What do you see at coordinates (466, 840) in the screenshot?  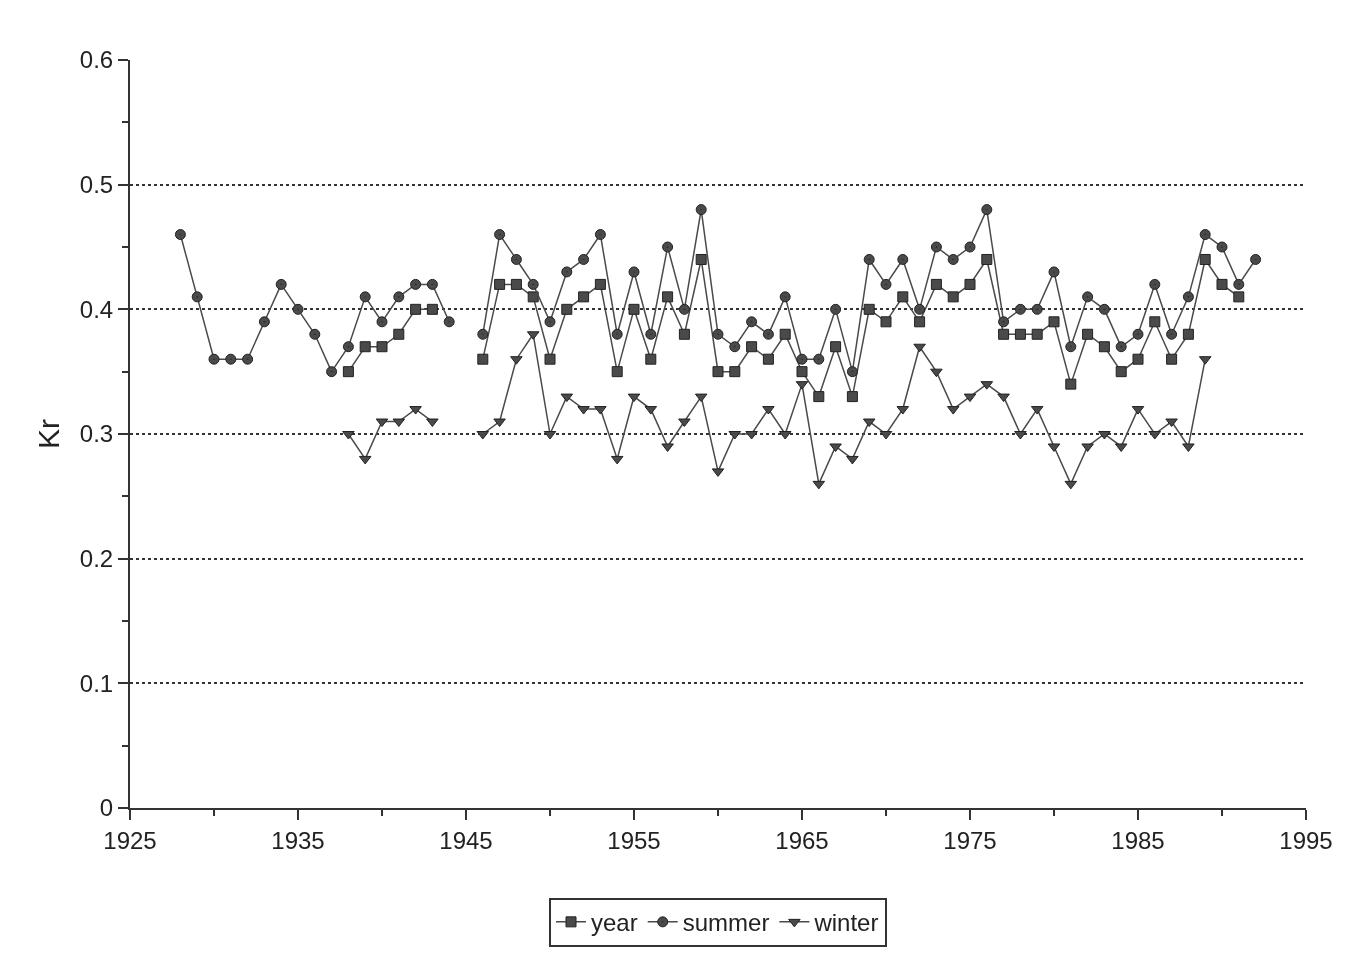 I see `x-tick-label: 1945` at bounding box center [466, 840].